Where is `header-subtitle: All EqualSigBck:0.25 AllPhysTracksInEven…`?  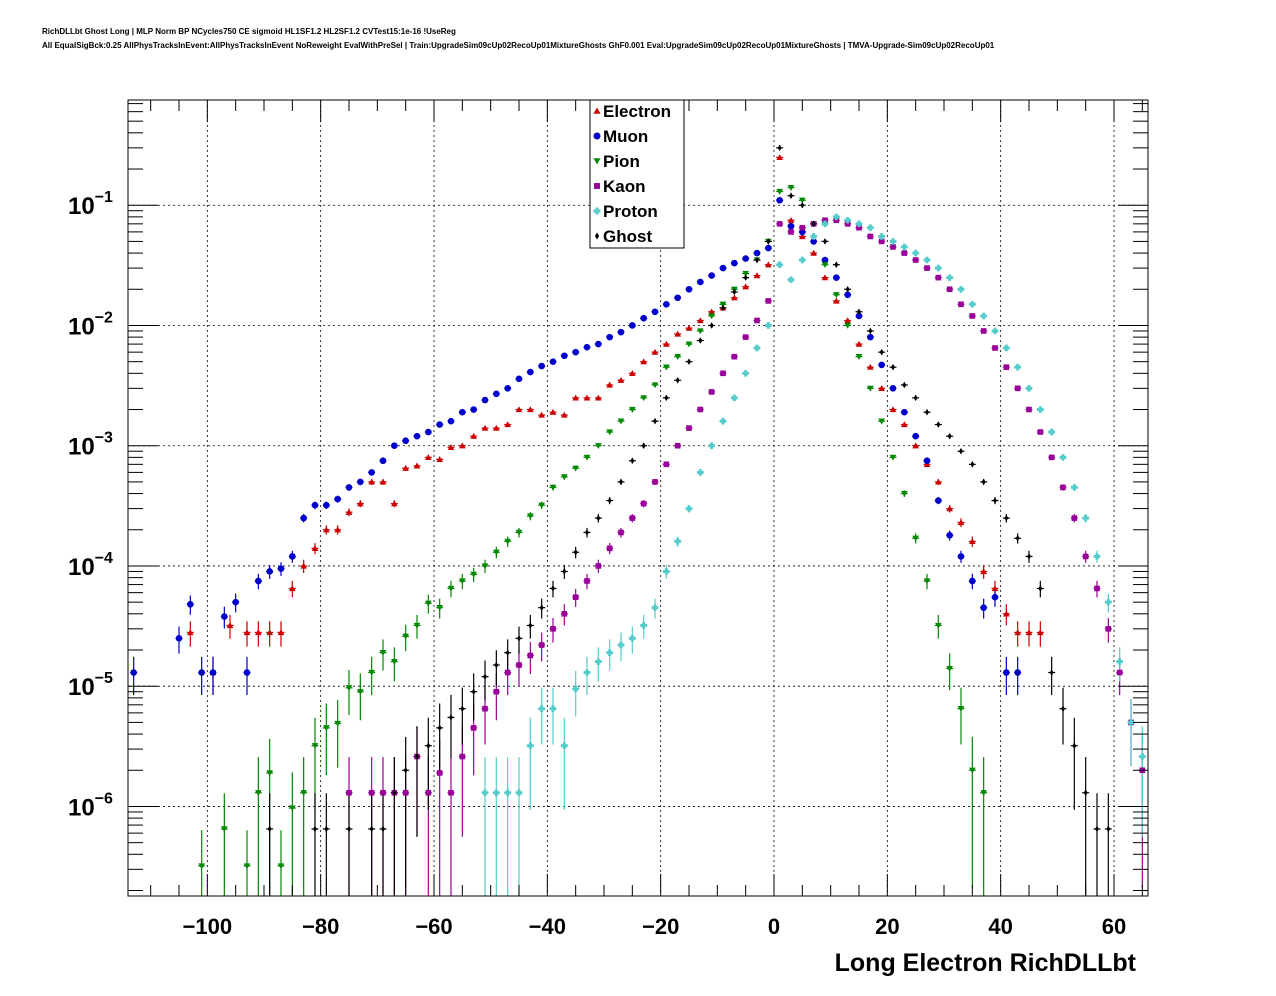
header-subtitle: All EqualSigBck:0.25 AllPhysTracksInEven… is located at coordinates (518, 45).